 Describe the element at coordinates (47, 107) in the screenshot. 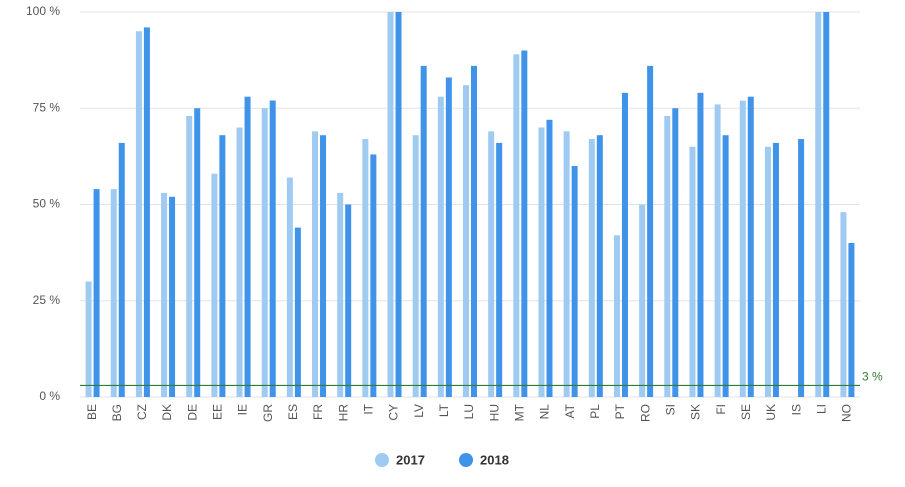

I see `y-tick-label: 75 %` at that location.